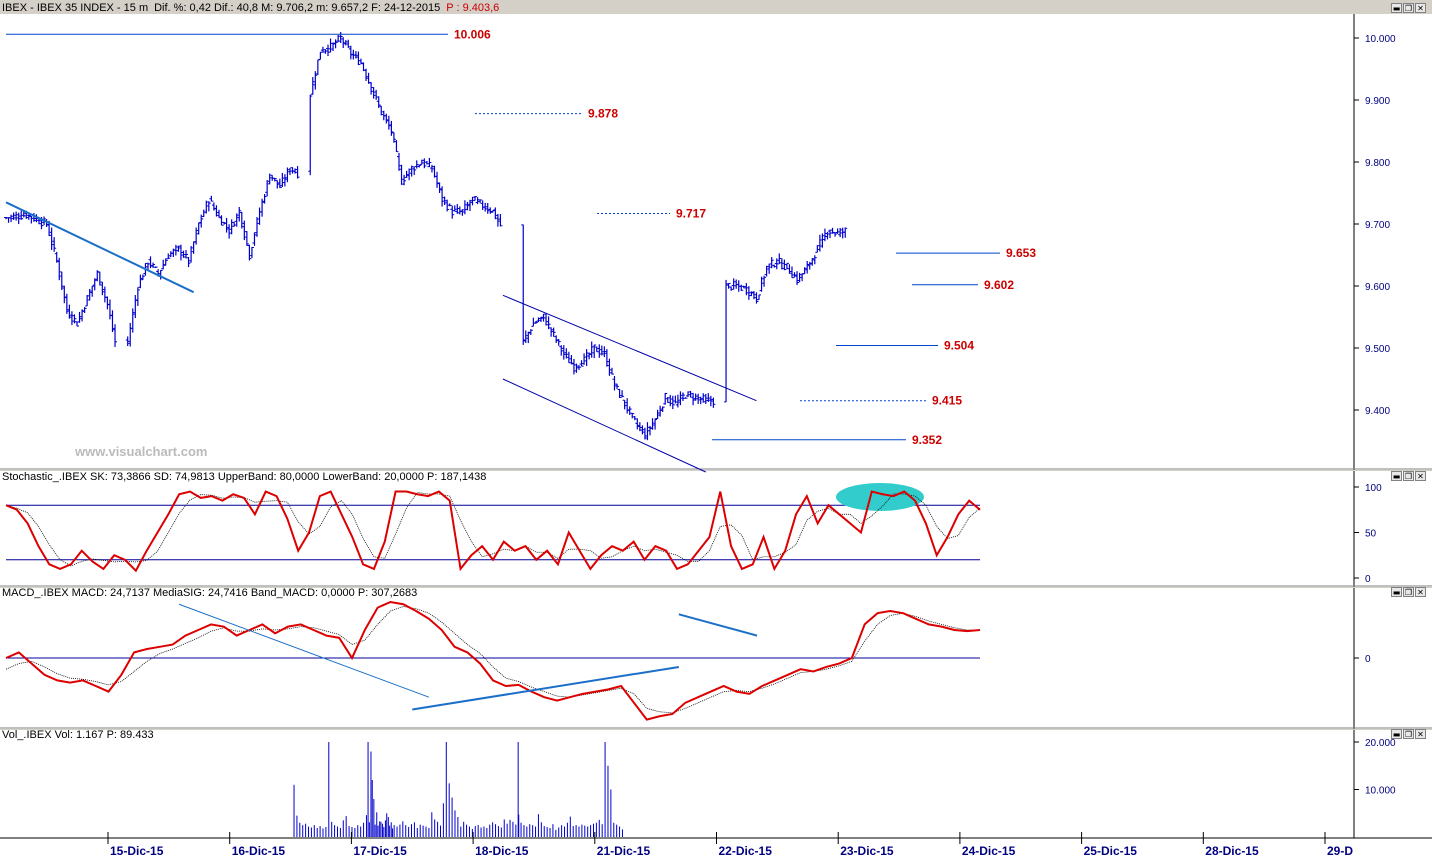 The height and width of the screenshot is (857, 1432). What do you see at coordinates (989, 850) in the screenshot?
I see `x-axis-tick-label: 24-Dic-15` at bounding box center [989, 850].